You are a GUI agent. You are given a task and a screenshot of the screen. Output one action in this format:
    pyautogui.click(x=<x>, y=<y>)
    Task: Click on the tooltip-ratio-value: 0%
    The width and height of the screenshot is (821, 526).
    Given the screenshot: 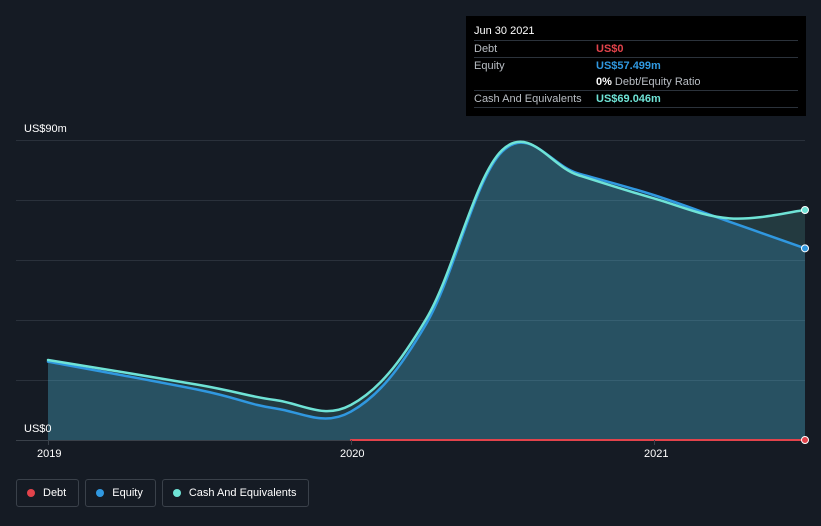 What is the action you would take?
    pyautogui.click(x=604, y=82)
    